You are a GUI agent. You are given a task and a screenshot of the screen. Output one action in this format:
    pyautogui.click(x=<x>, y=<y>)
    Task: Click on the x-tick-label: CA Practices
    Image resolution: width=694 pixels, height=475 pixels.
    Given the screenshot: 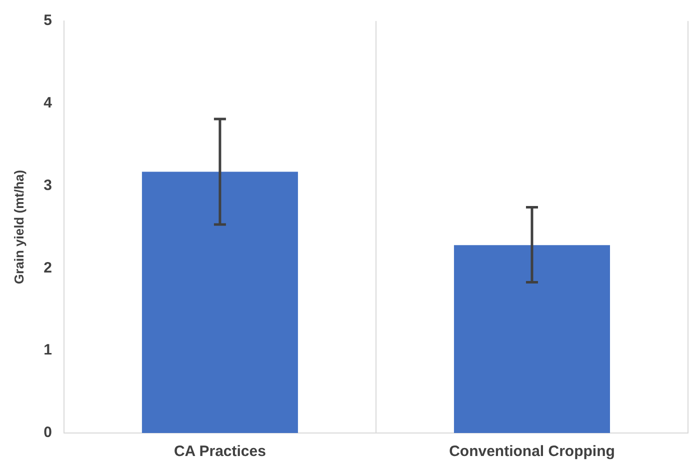 What is the action you would take?
    pyautogui.click(x=220, y=451)
    